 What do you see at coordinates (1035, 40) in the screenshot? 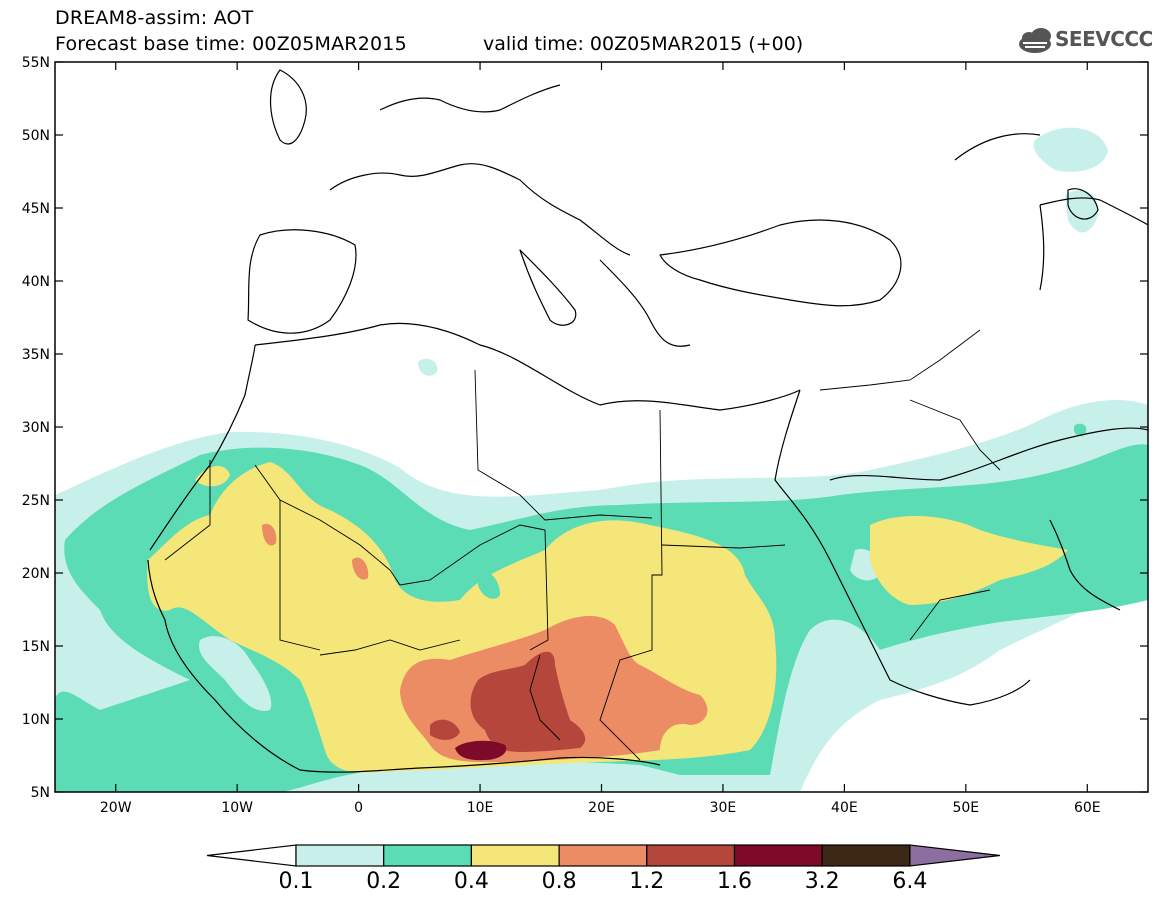
I see `cloud-icon` at bounding box center [1035, 40].